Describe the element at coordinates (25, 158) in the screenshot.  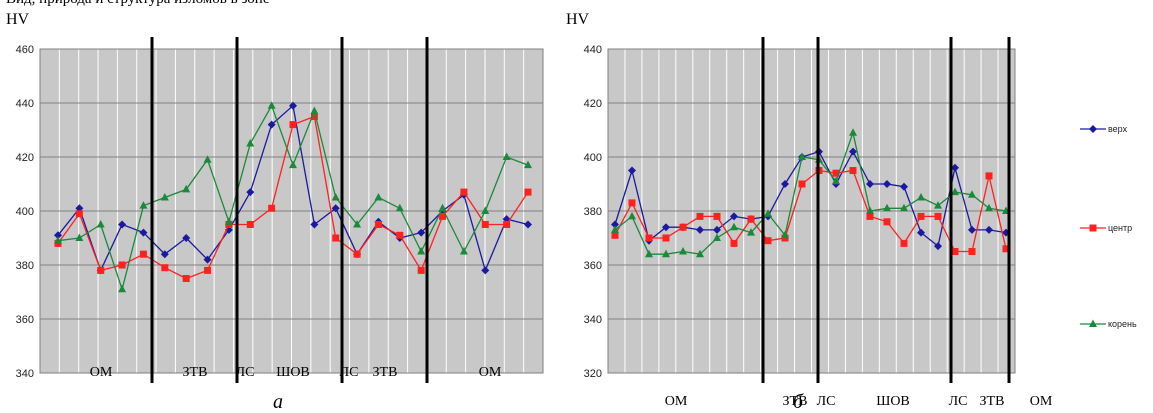
I see `y-tick-label: 420` at that location.